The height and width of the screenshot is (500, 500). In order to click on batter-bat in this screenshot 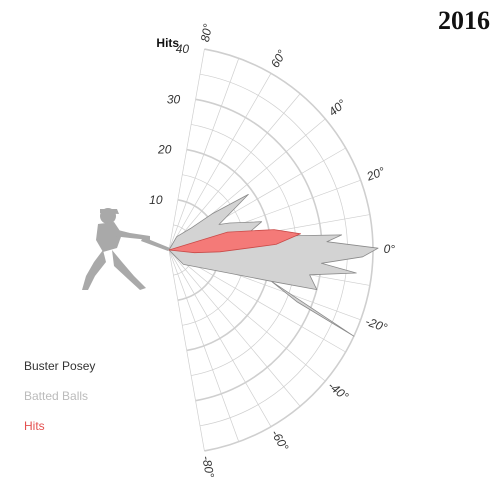, I will do `click(155, 244)`.